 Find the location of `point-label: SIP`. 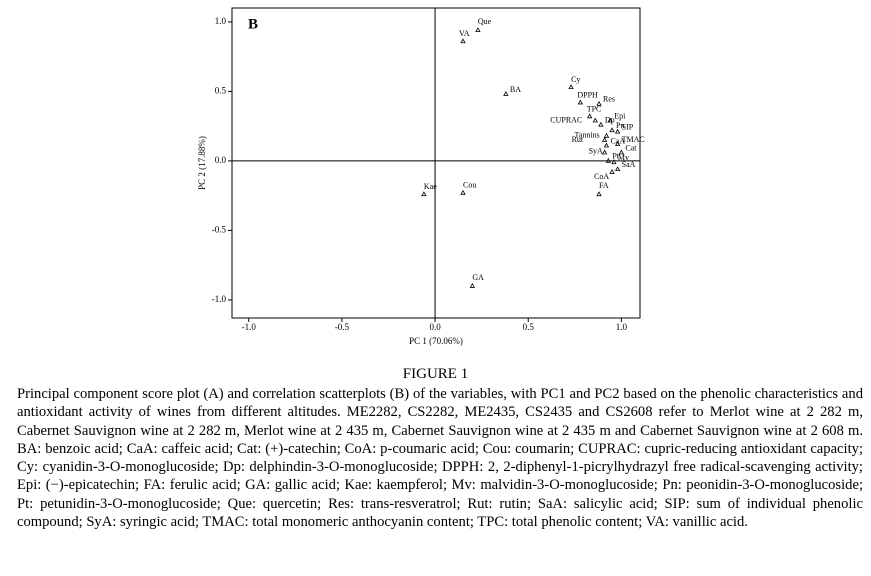

point-label: SIP is located at coordinates (628, 127).